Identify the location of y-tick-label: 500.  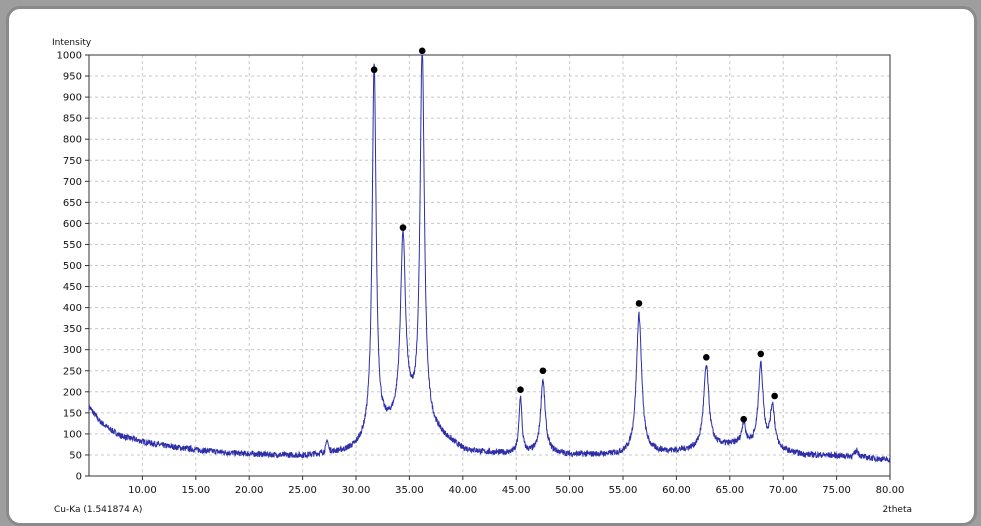
(72, 266).